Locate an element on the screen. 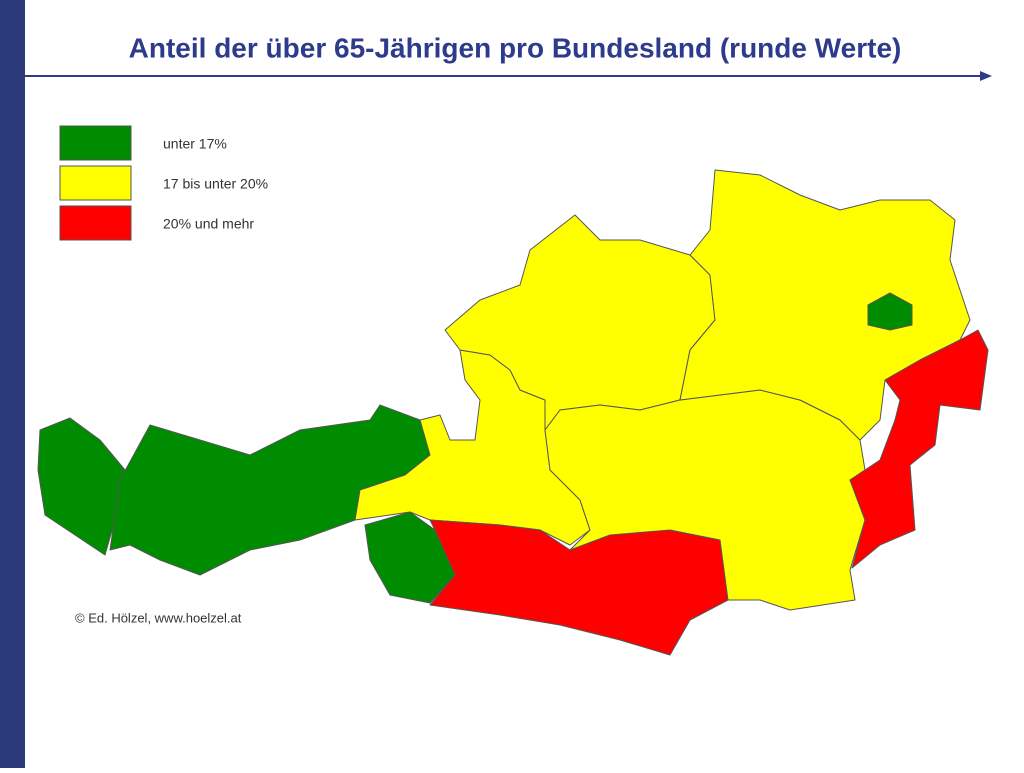  side-bar is located at coordinates (12, 384).